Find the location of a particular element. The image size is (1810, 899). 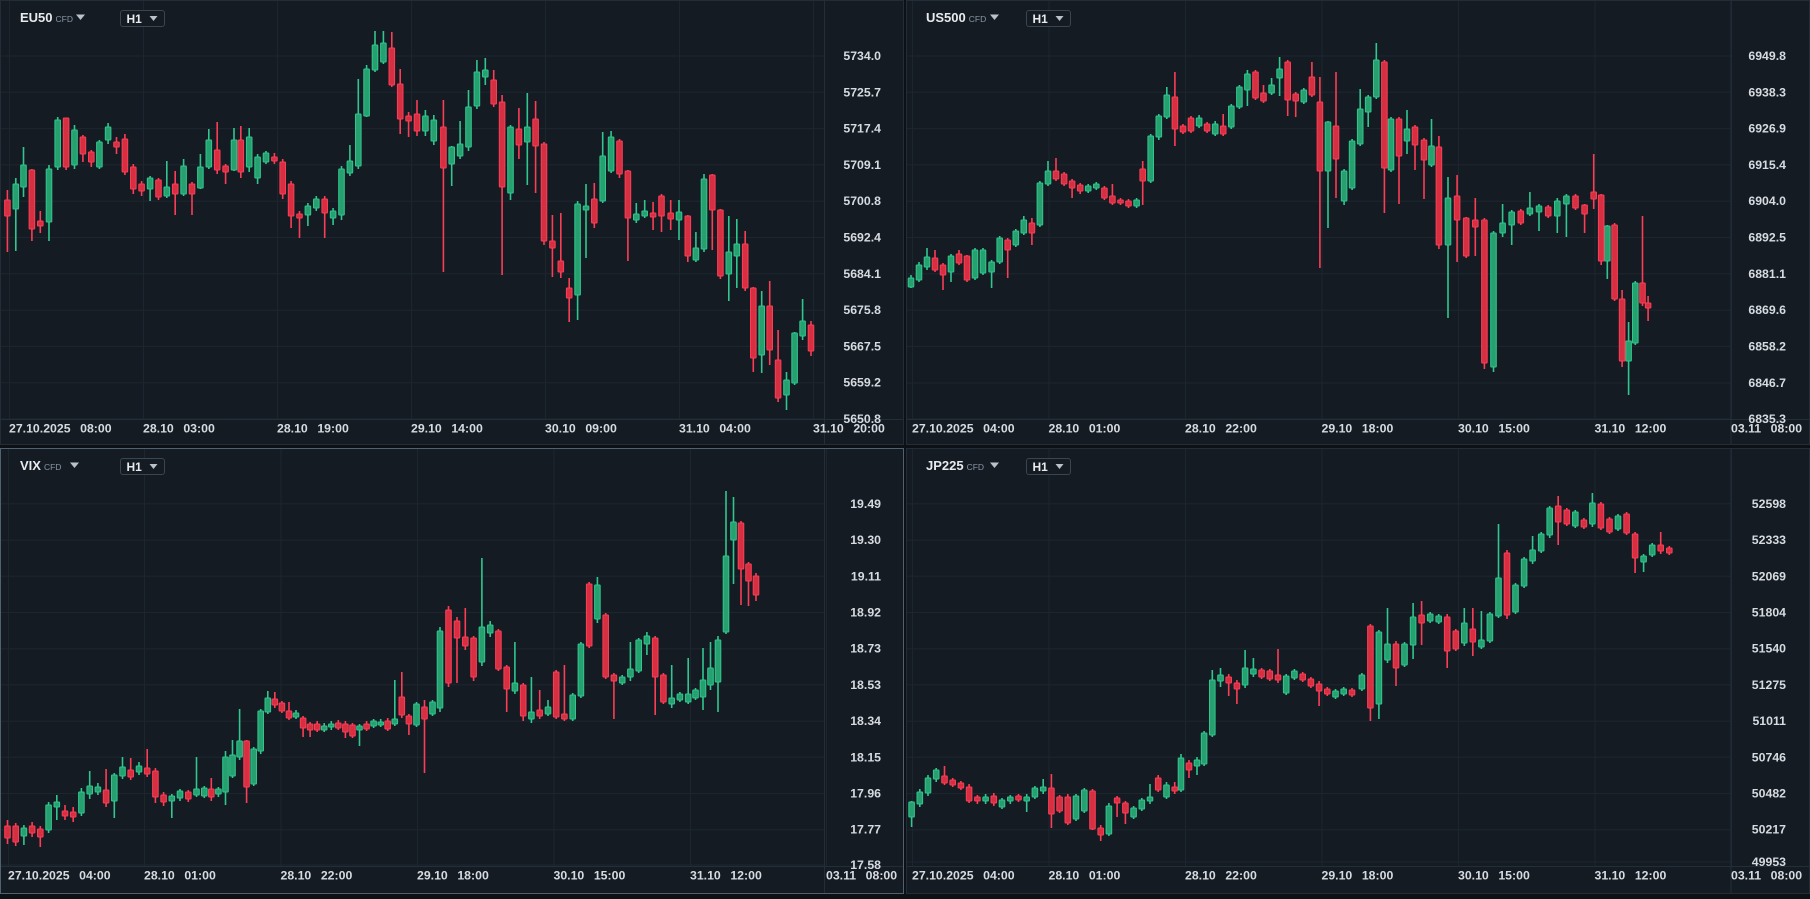

svg-text: 6949.8 is located at coordinates (1767, 56).